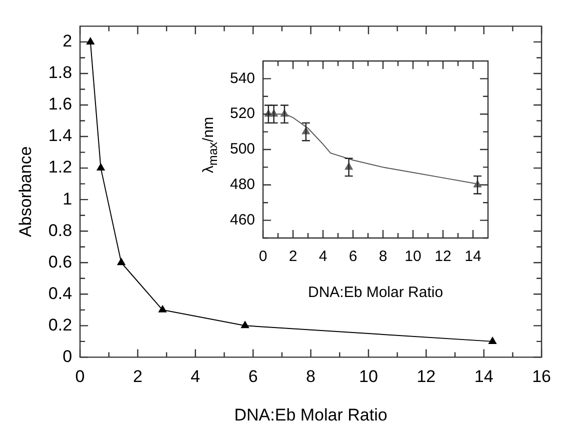 The image size is (569, 438). What do you see at coordinates (60, 104) in the screenshot?
I see `y-tick-label: 1.6` at bounding box center [60, 104].